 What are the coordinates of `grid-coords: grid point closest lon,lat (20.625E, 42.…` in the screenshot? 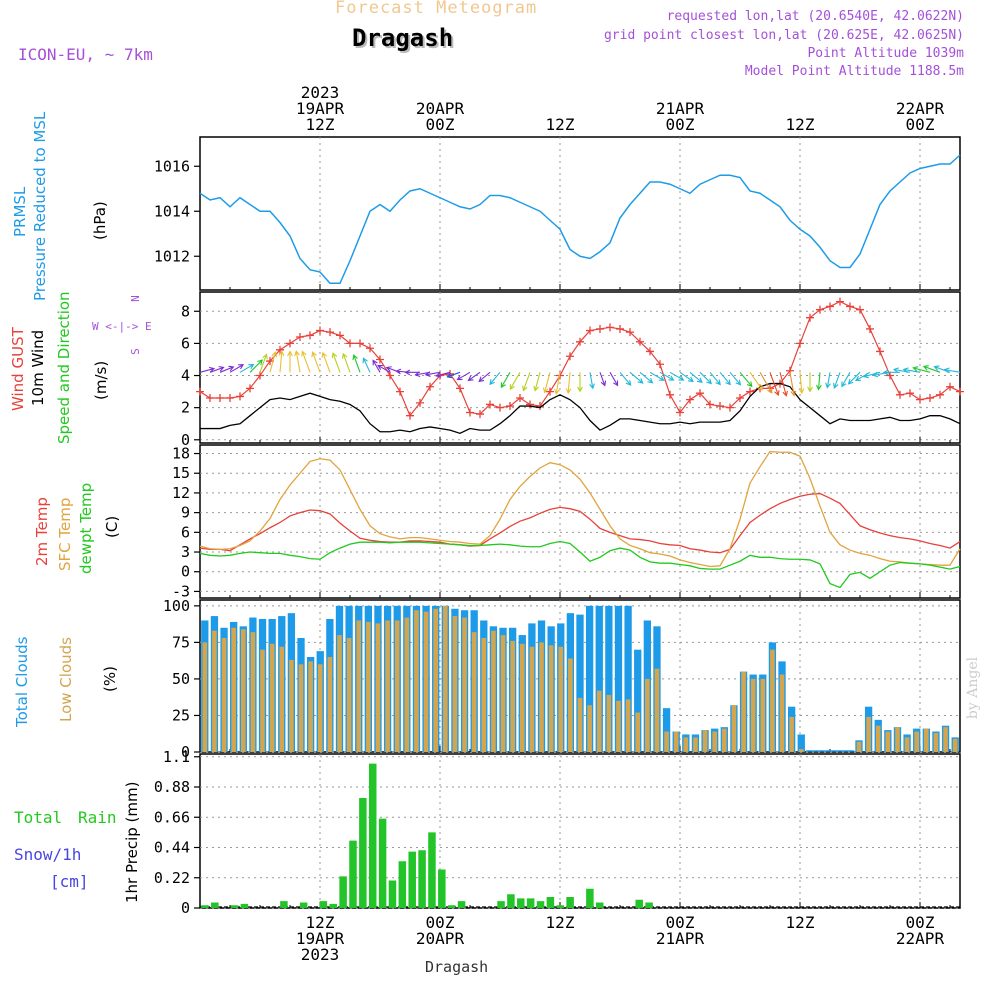 It's located at (783, 35).